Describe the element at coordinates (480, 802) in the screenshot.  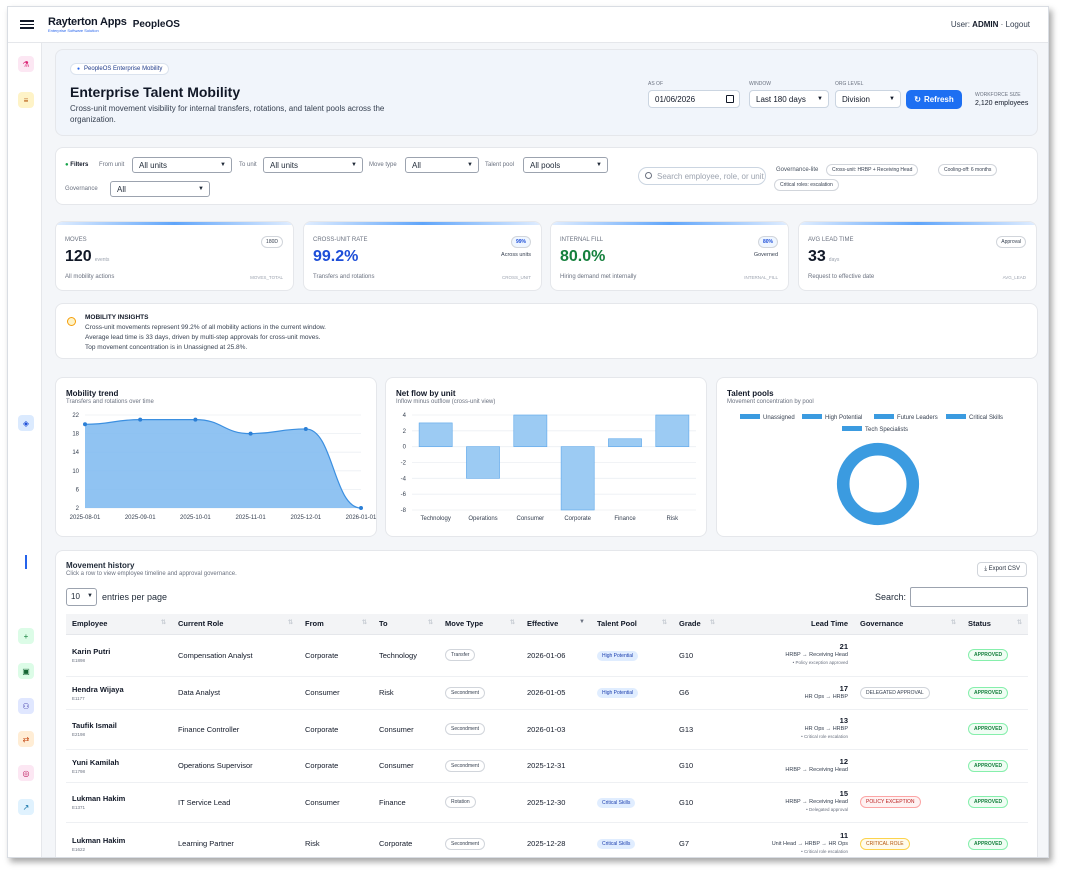
I see `move-type-cell: Rotation` at that location.